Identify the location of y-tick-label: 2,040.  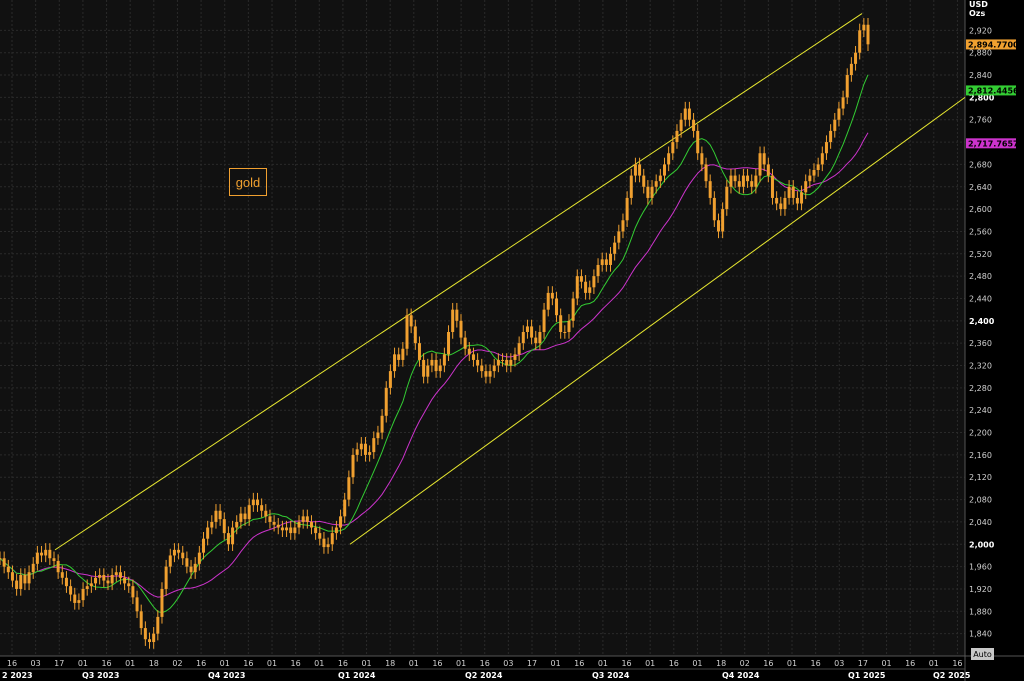
(980, 522).